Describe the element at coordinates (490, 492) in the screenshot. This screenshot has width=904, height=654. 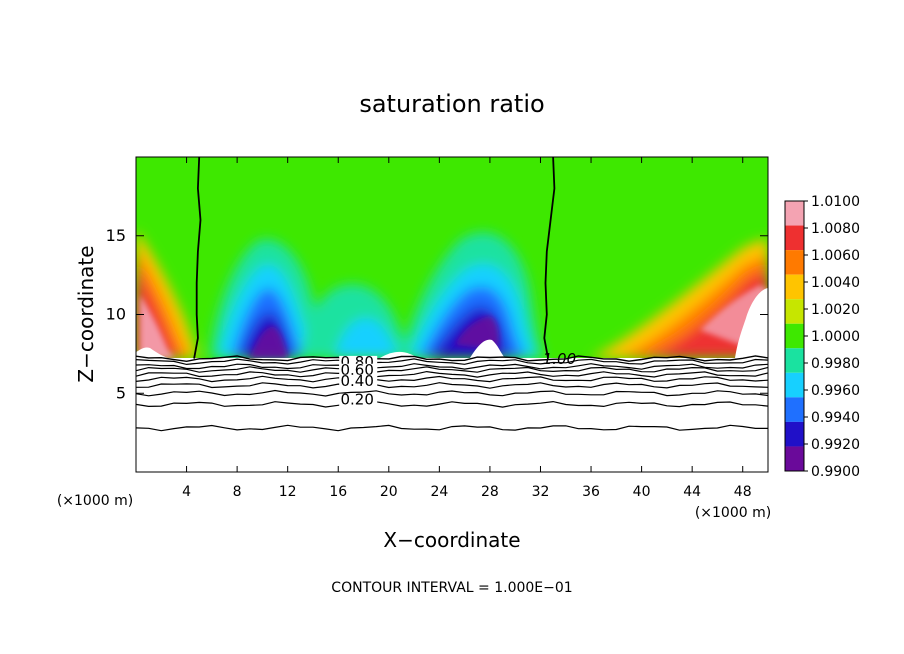
I see `x-tick-label: 28` at that location.